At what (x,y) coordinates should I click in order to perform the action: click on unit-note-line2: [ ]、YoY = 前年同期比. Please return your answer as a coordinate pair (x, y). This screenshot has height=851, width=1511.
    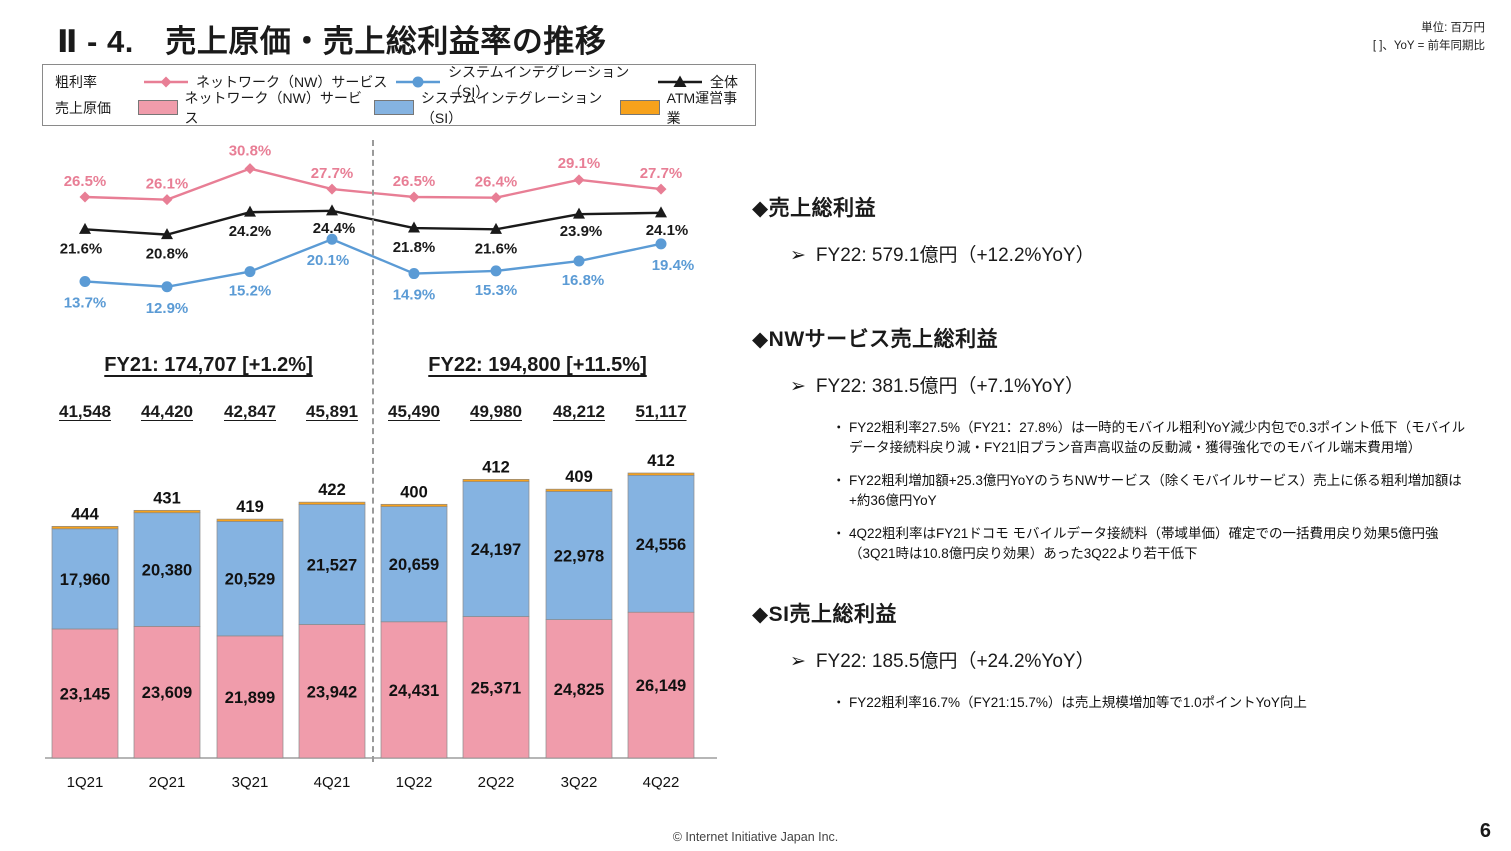
    Looking at the image, I should click on (1428, 45).